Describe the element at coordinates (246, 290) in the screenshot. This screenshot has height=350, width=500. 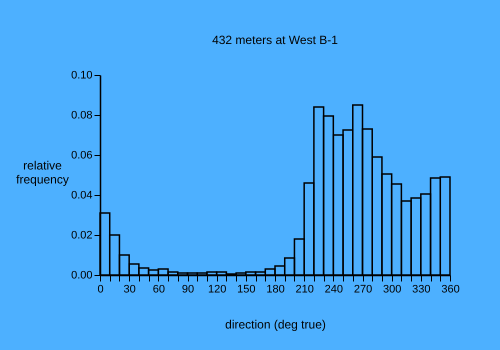
I see `x-tick-label: 150` at that location.